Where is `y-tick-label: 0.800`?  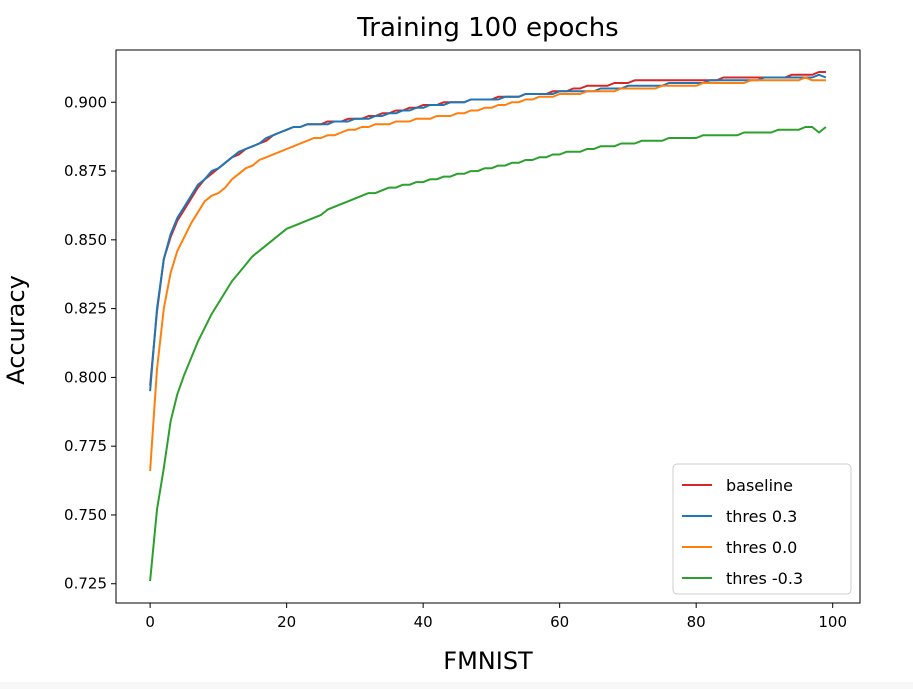
y-tick-label: 0.800 is located at coordinates (85, 377).